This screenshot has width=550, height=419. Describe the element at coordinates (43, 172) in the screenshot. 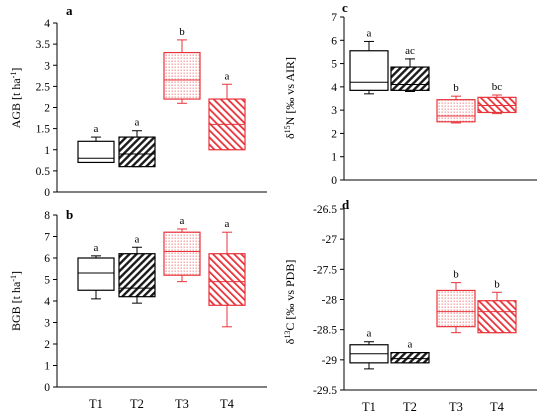

I see `y-tick-label: 0.5` at that location.